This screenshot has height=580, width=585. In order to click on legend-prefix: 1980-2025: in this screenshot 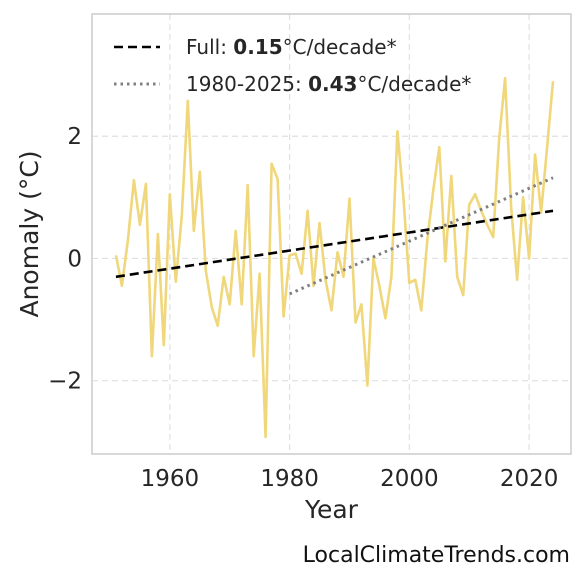, I will do `click(247, 84)`.